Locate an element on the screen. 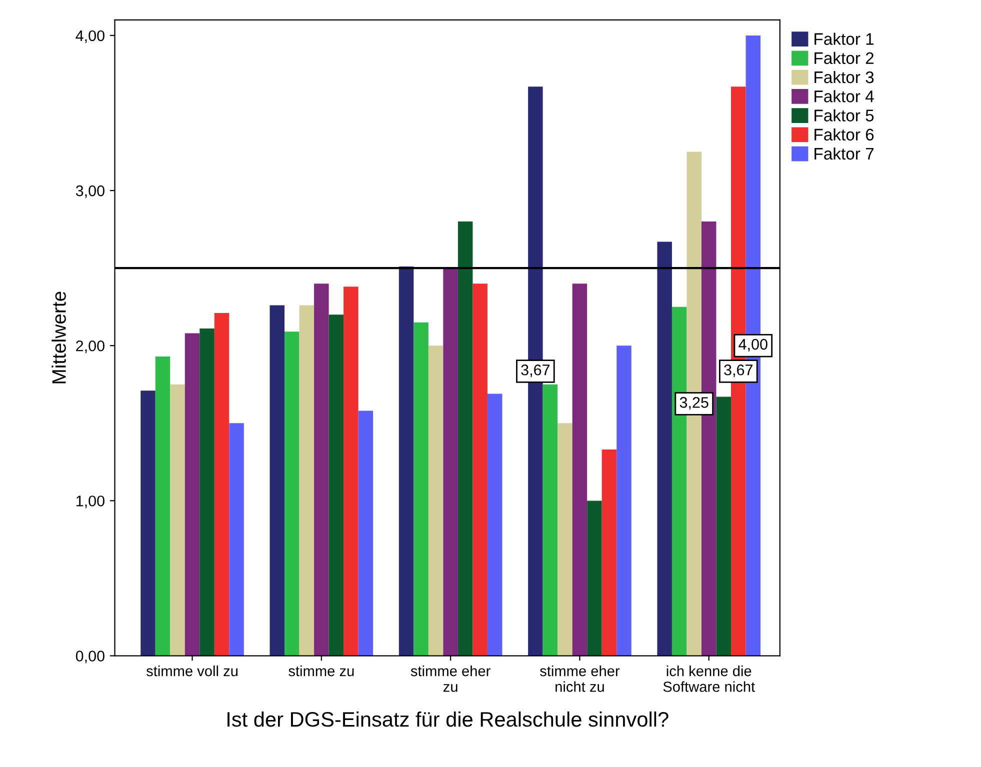 Image resolution: width=981 pixels, height=767 pixels. data-label: 3,25 is located at coordinates (694, 403).